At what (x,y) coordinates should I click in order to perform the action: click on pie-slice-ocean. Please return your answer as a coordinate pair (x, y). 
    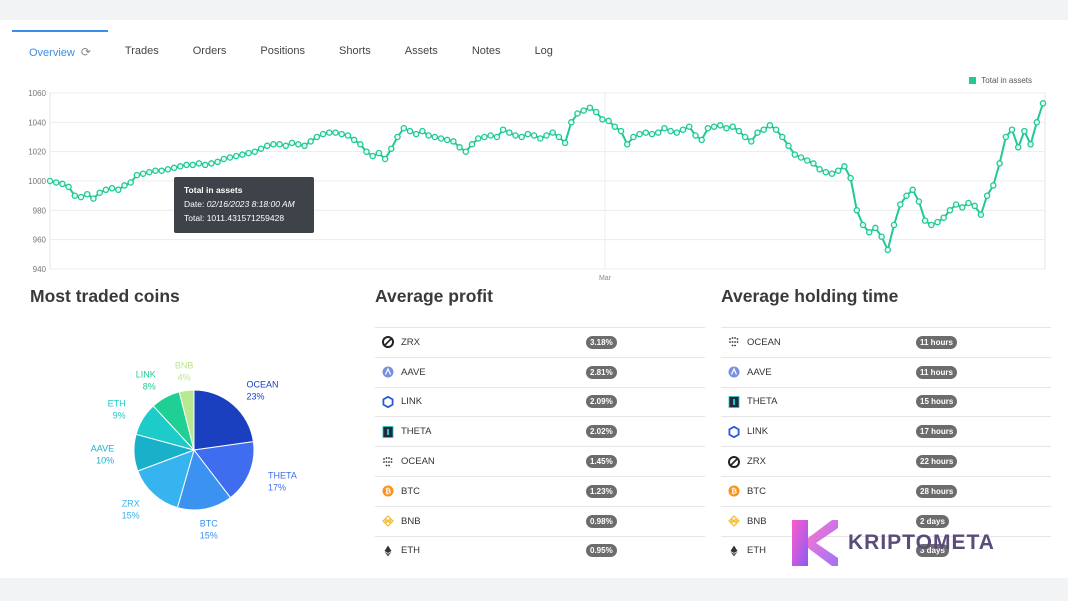
    Looking at the image, I should click on (223, 420).